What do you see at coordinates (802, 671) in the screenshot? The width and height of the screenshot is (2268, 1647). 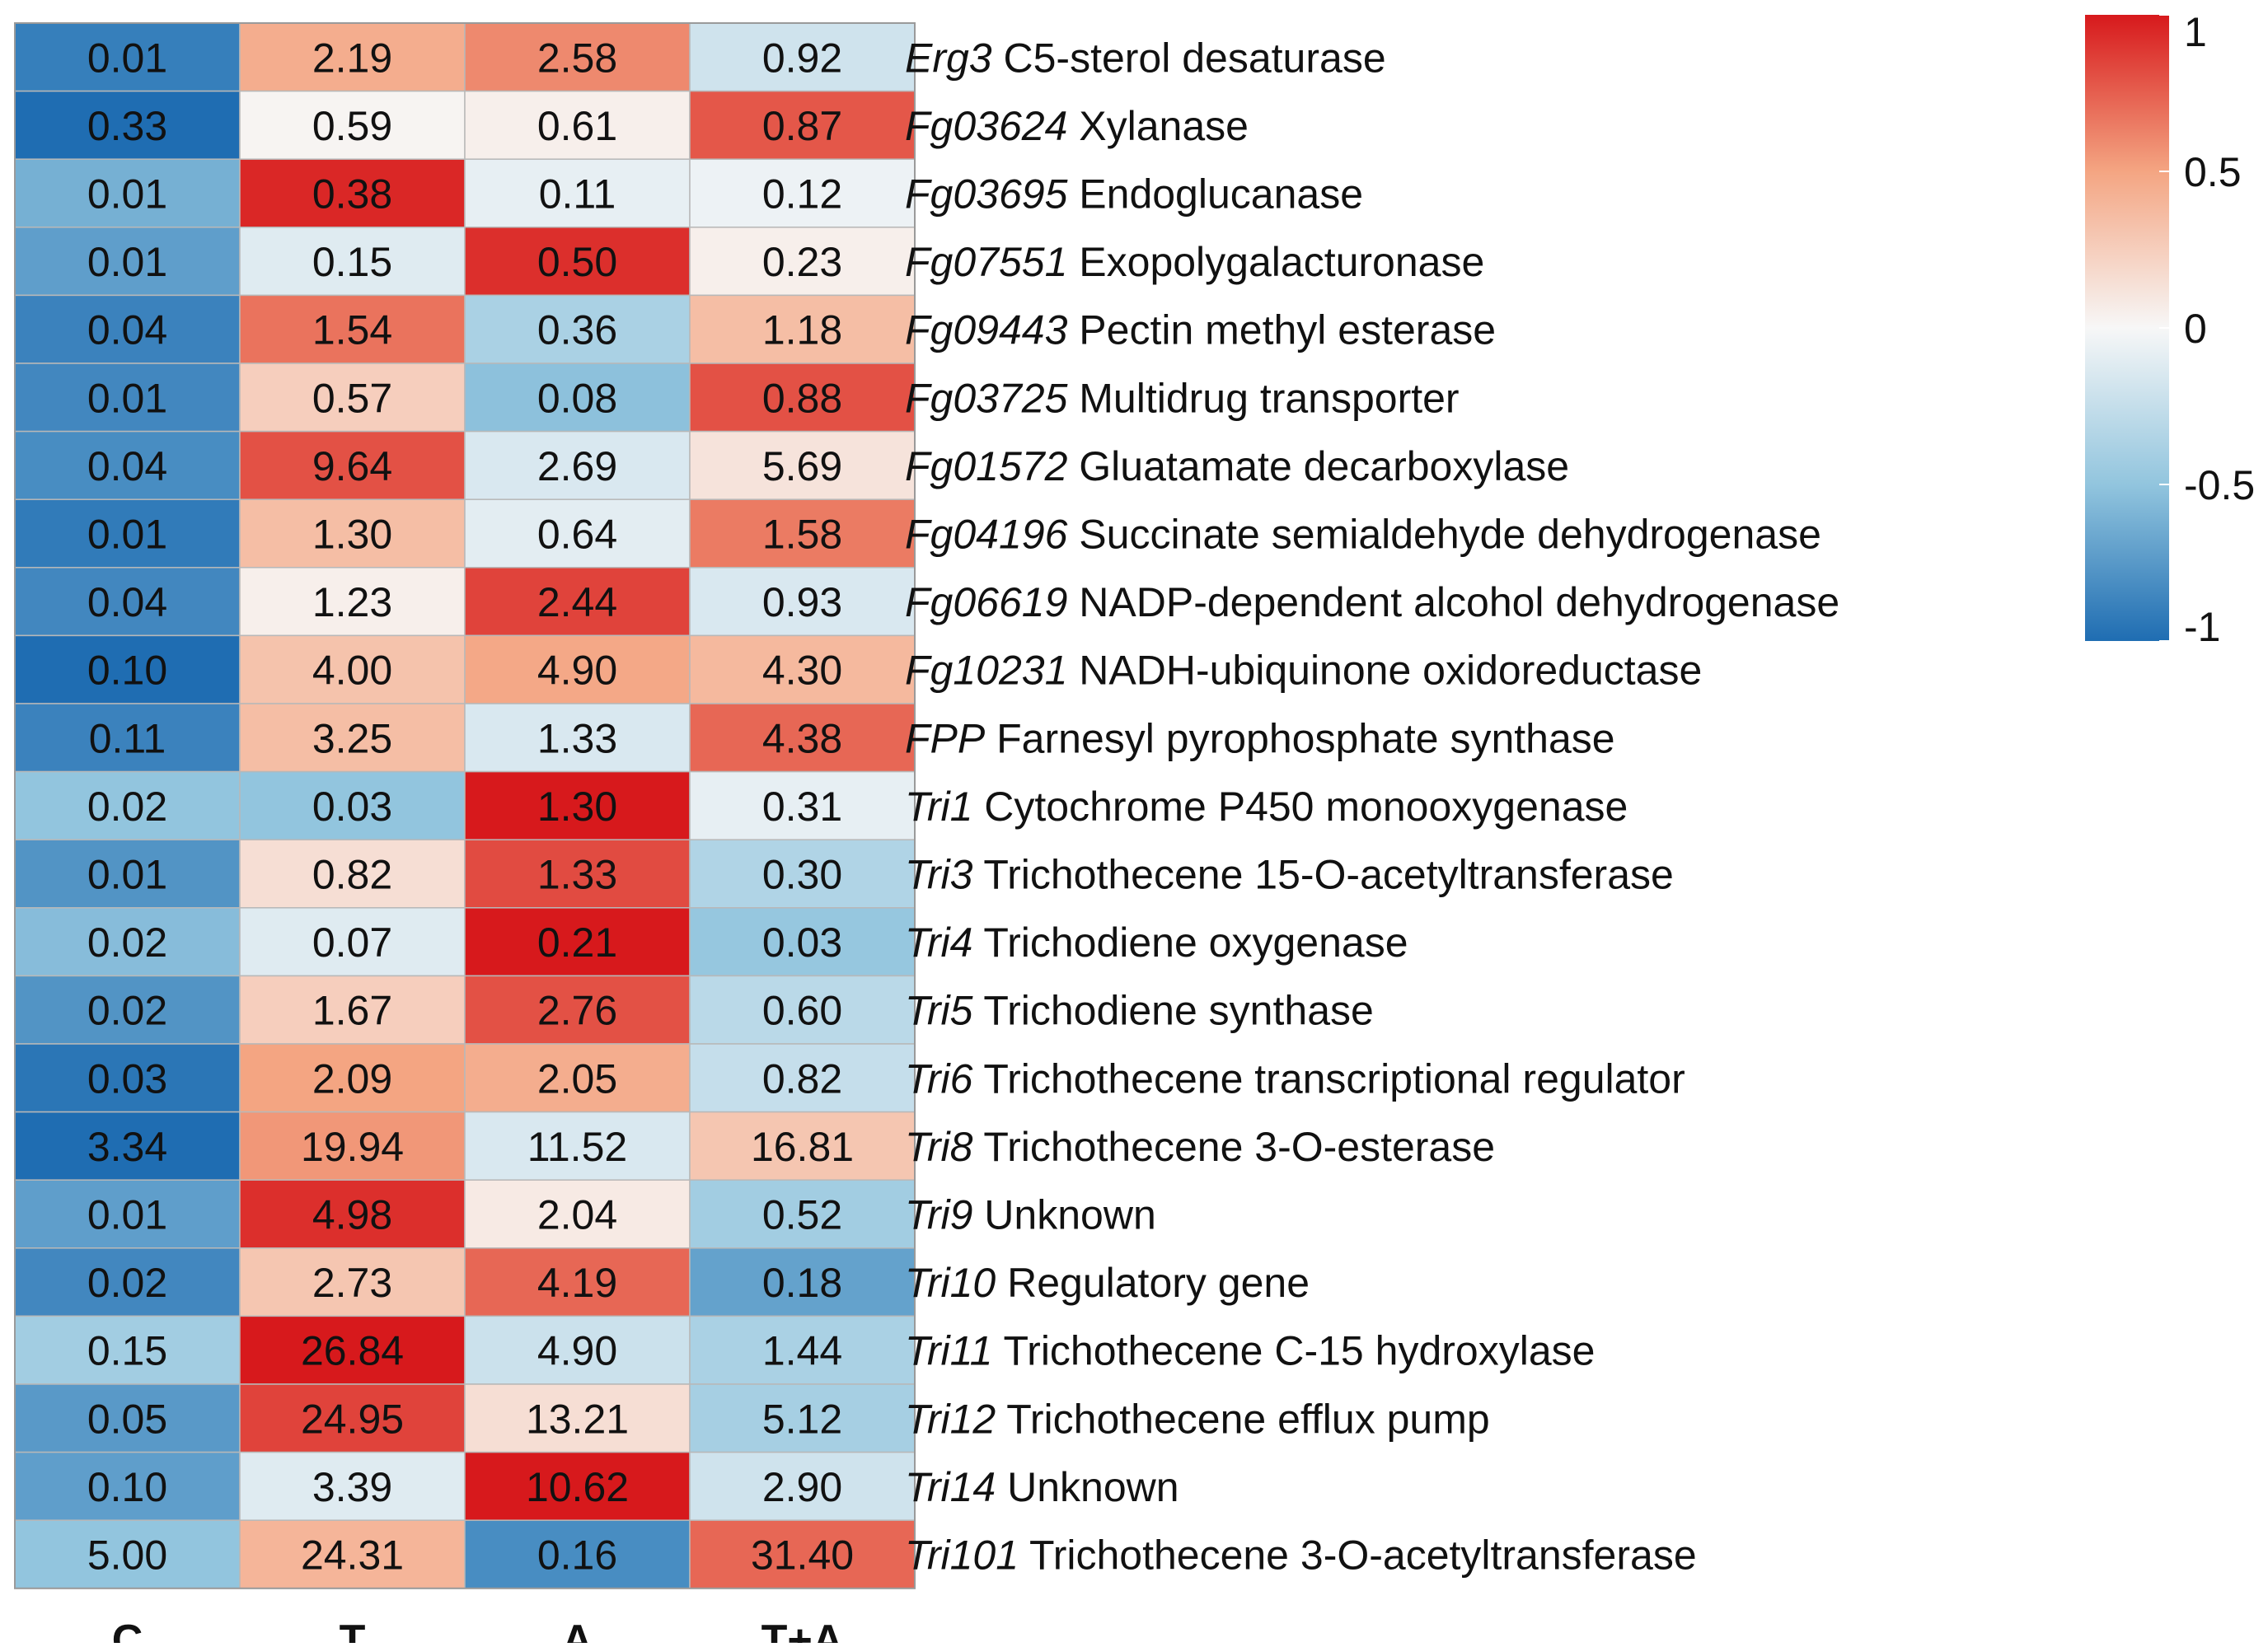 I see `cell-value-label: 4.30` at bounding box center [802, 671].